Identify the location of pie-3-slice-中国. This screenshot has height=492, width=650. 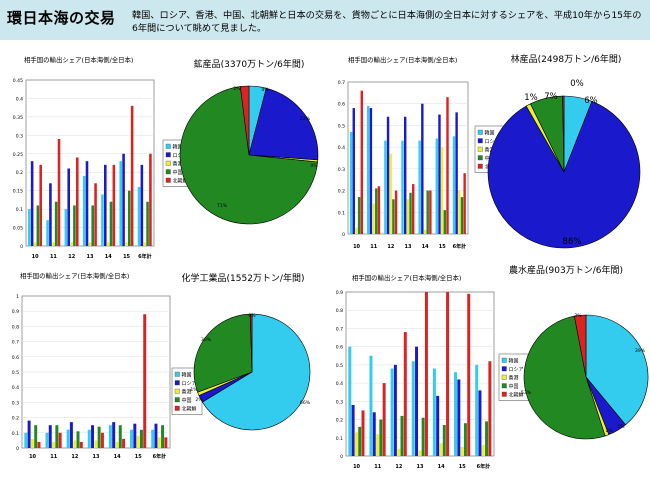
(564, 377).